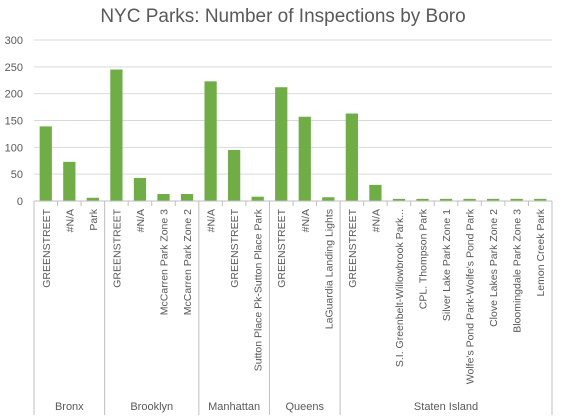 This screenshot has height=420, width=566. Describe the element at coordinates (518, 271) in the screenshot. I see `x-tick-label: Bloomingdale Park Zone 3` at that location.